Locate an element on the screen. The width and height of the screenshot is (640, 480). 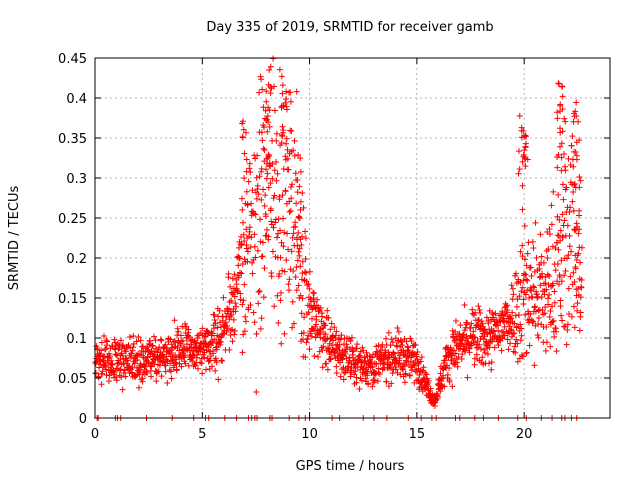
x-tick-label: 0 is located at coordinates (95, 434).